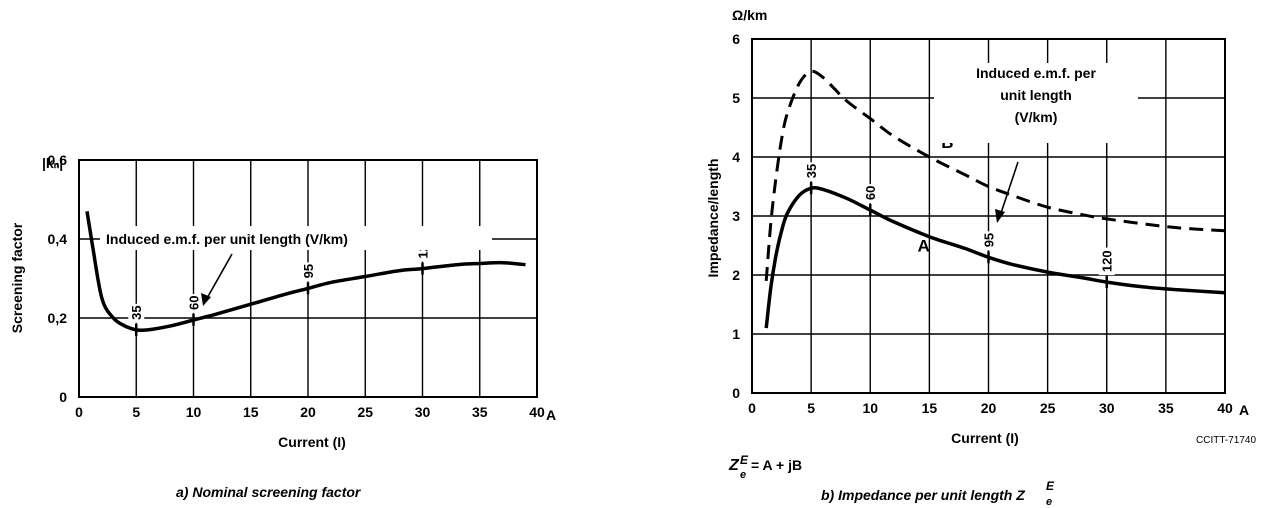 Image resolution: width=1262 pixels, height=508 pixels. Describe the element at coordinates (811, 408) in the screenshot. I see `chart-b-x-tick-label: 5` at that location.